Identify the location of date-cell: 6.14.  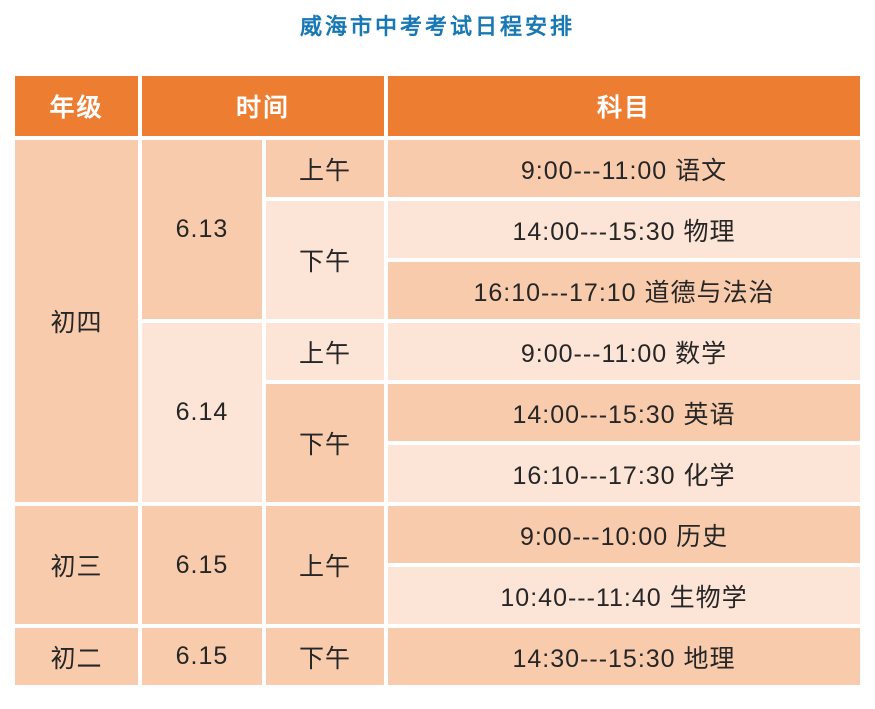
(202, 412).